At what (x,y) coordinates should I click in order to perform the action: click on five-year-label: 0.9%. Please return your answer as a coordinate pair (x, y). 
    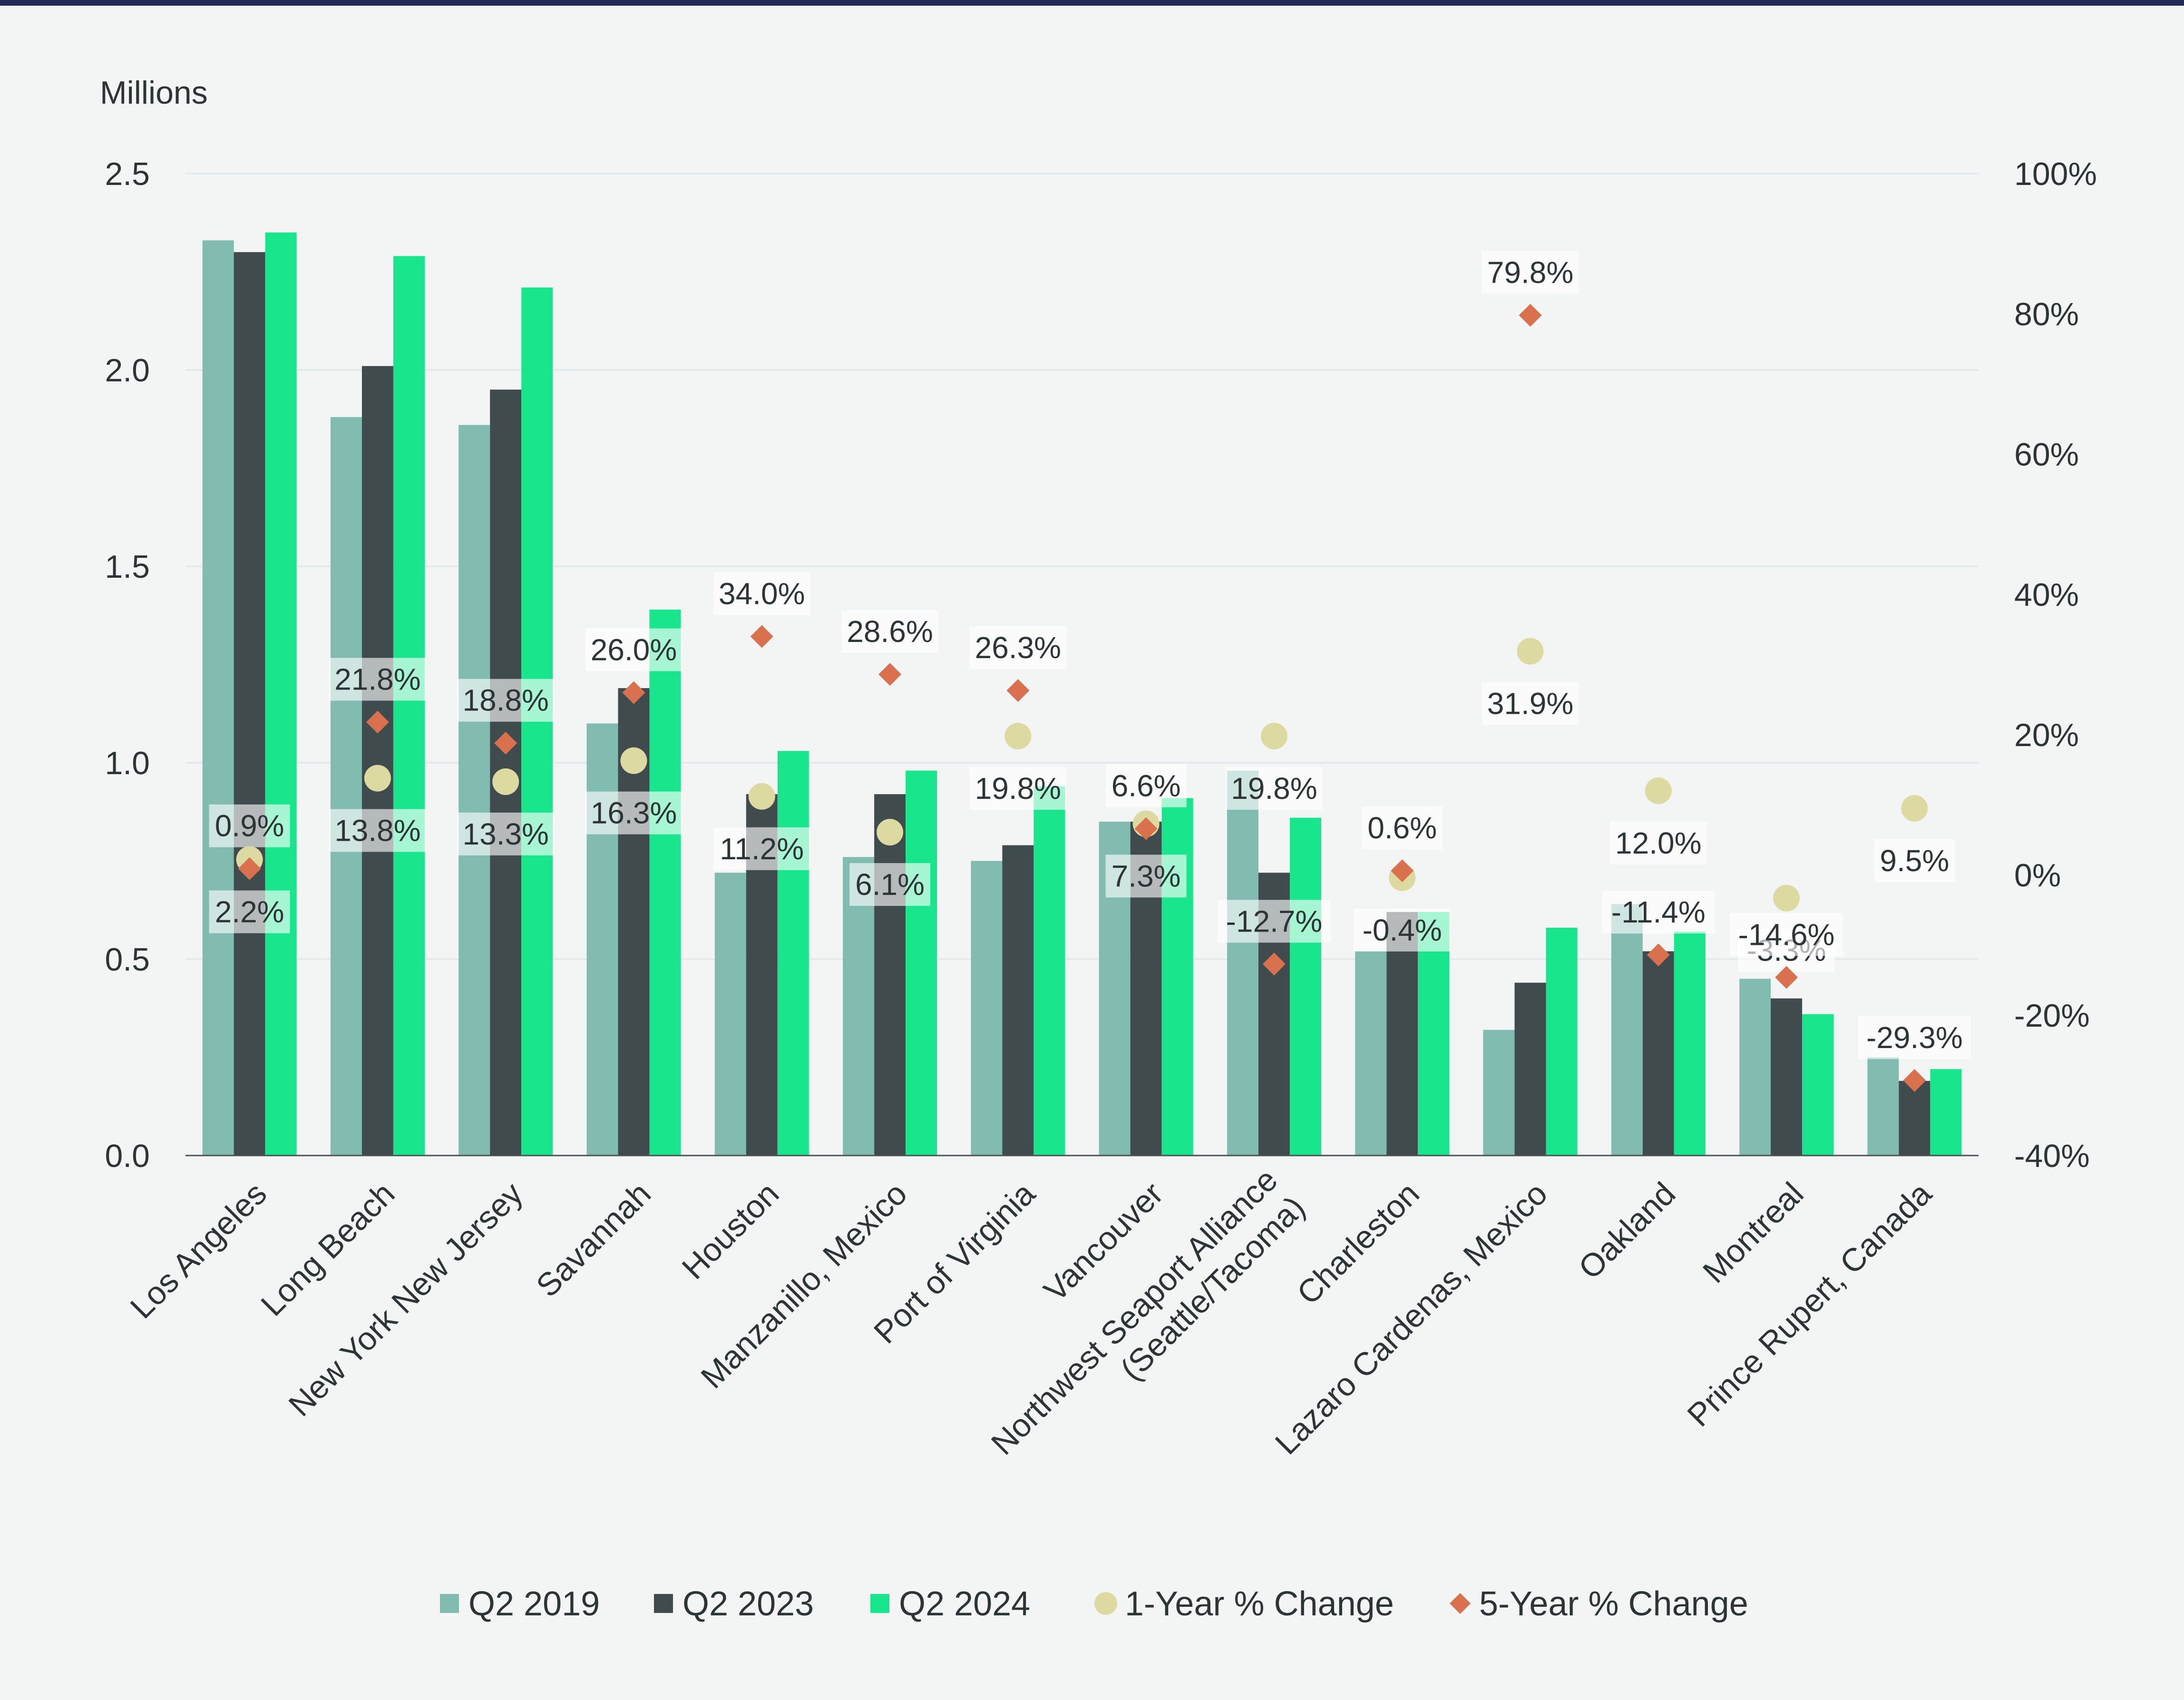
    Looking at the image, I should click on (250, 826).